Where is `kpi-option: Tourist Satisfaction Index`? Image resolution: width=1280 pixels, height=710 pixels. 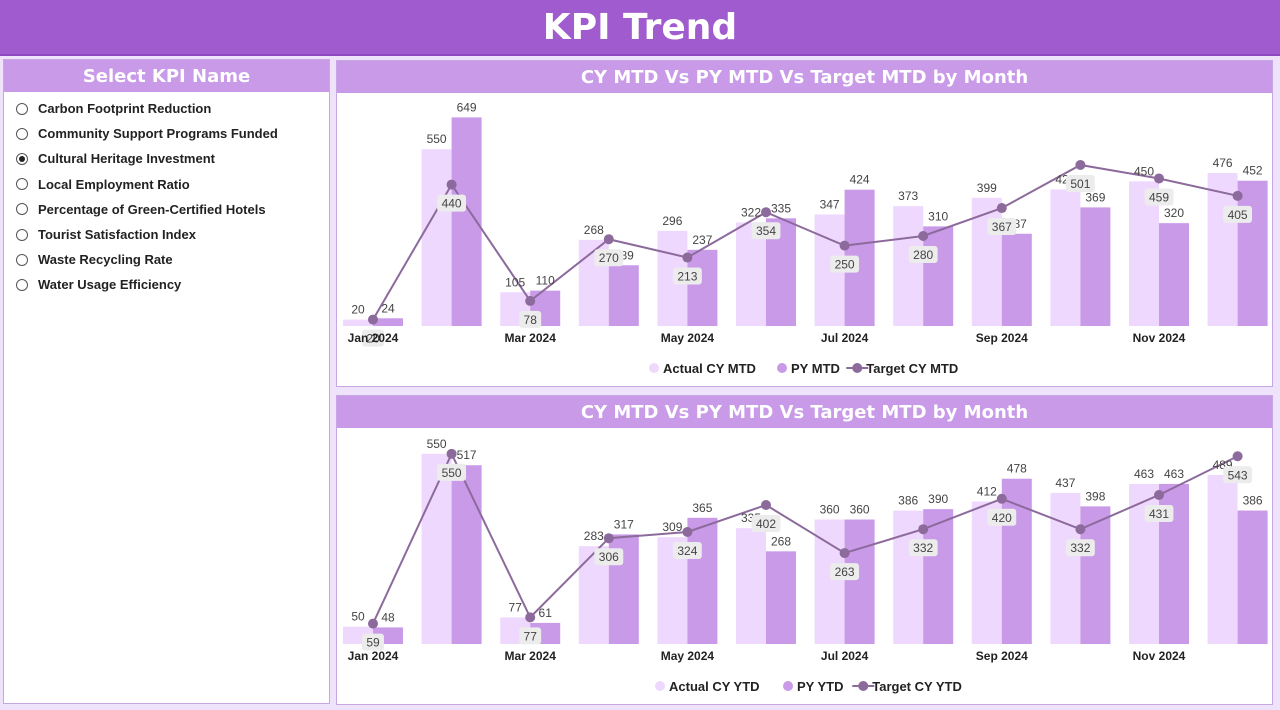 kpi-option: Tourist Satisfaction Index is located at coordinates (172, 234).